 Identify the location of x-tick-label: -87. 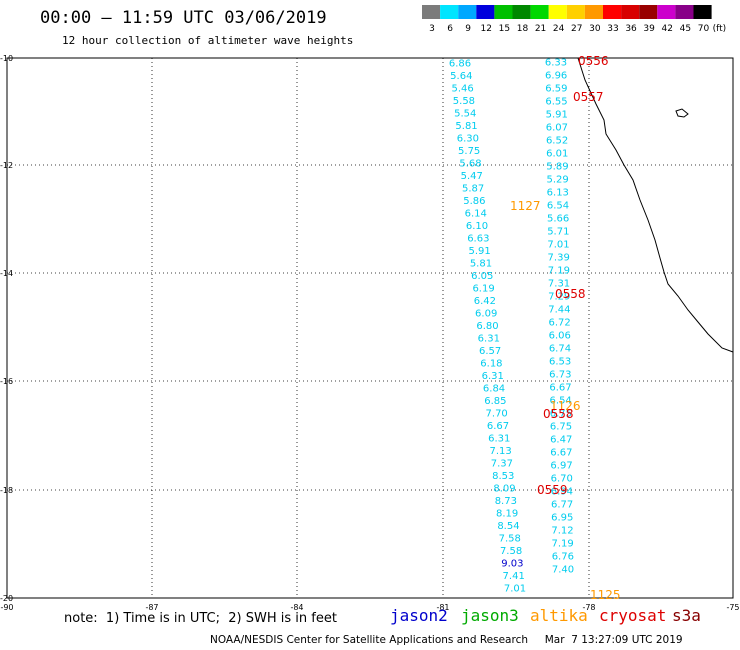
(151, 607).